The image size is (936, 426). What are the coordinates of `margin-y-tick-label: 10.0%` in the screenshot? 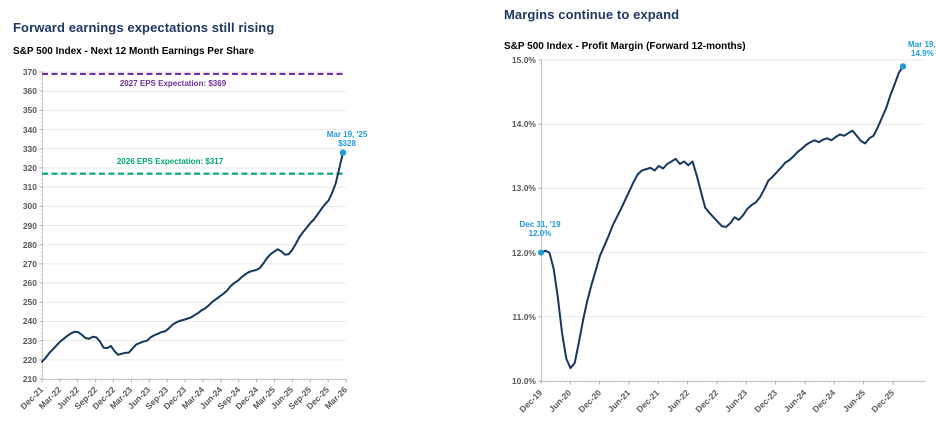 It's located at (523, 381).